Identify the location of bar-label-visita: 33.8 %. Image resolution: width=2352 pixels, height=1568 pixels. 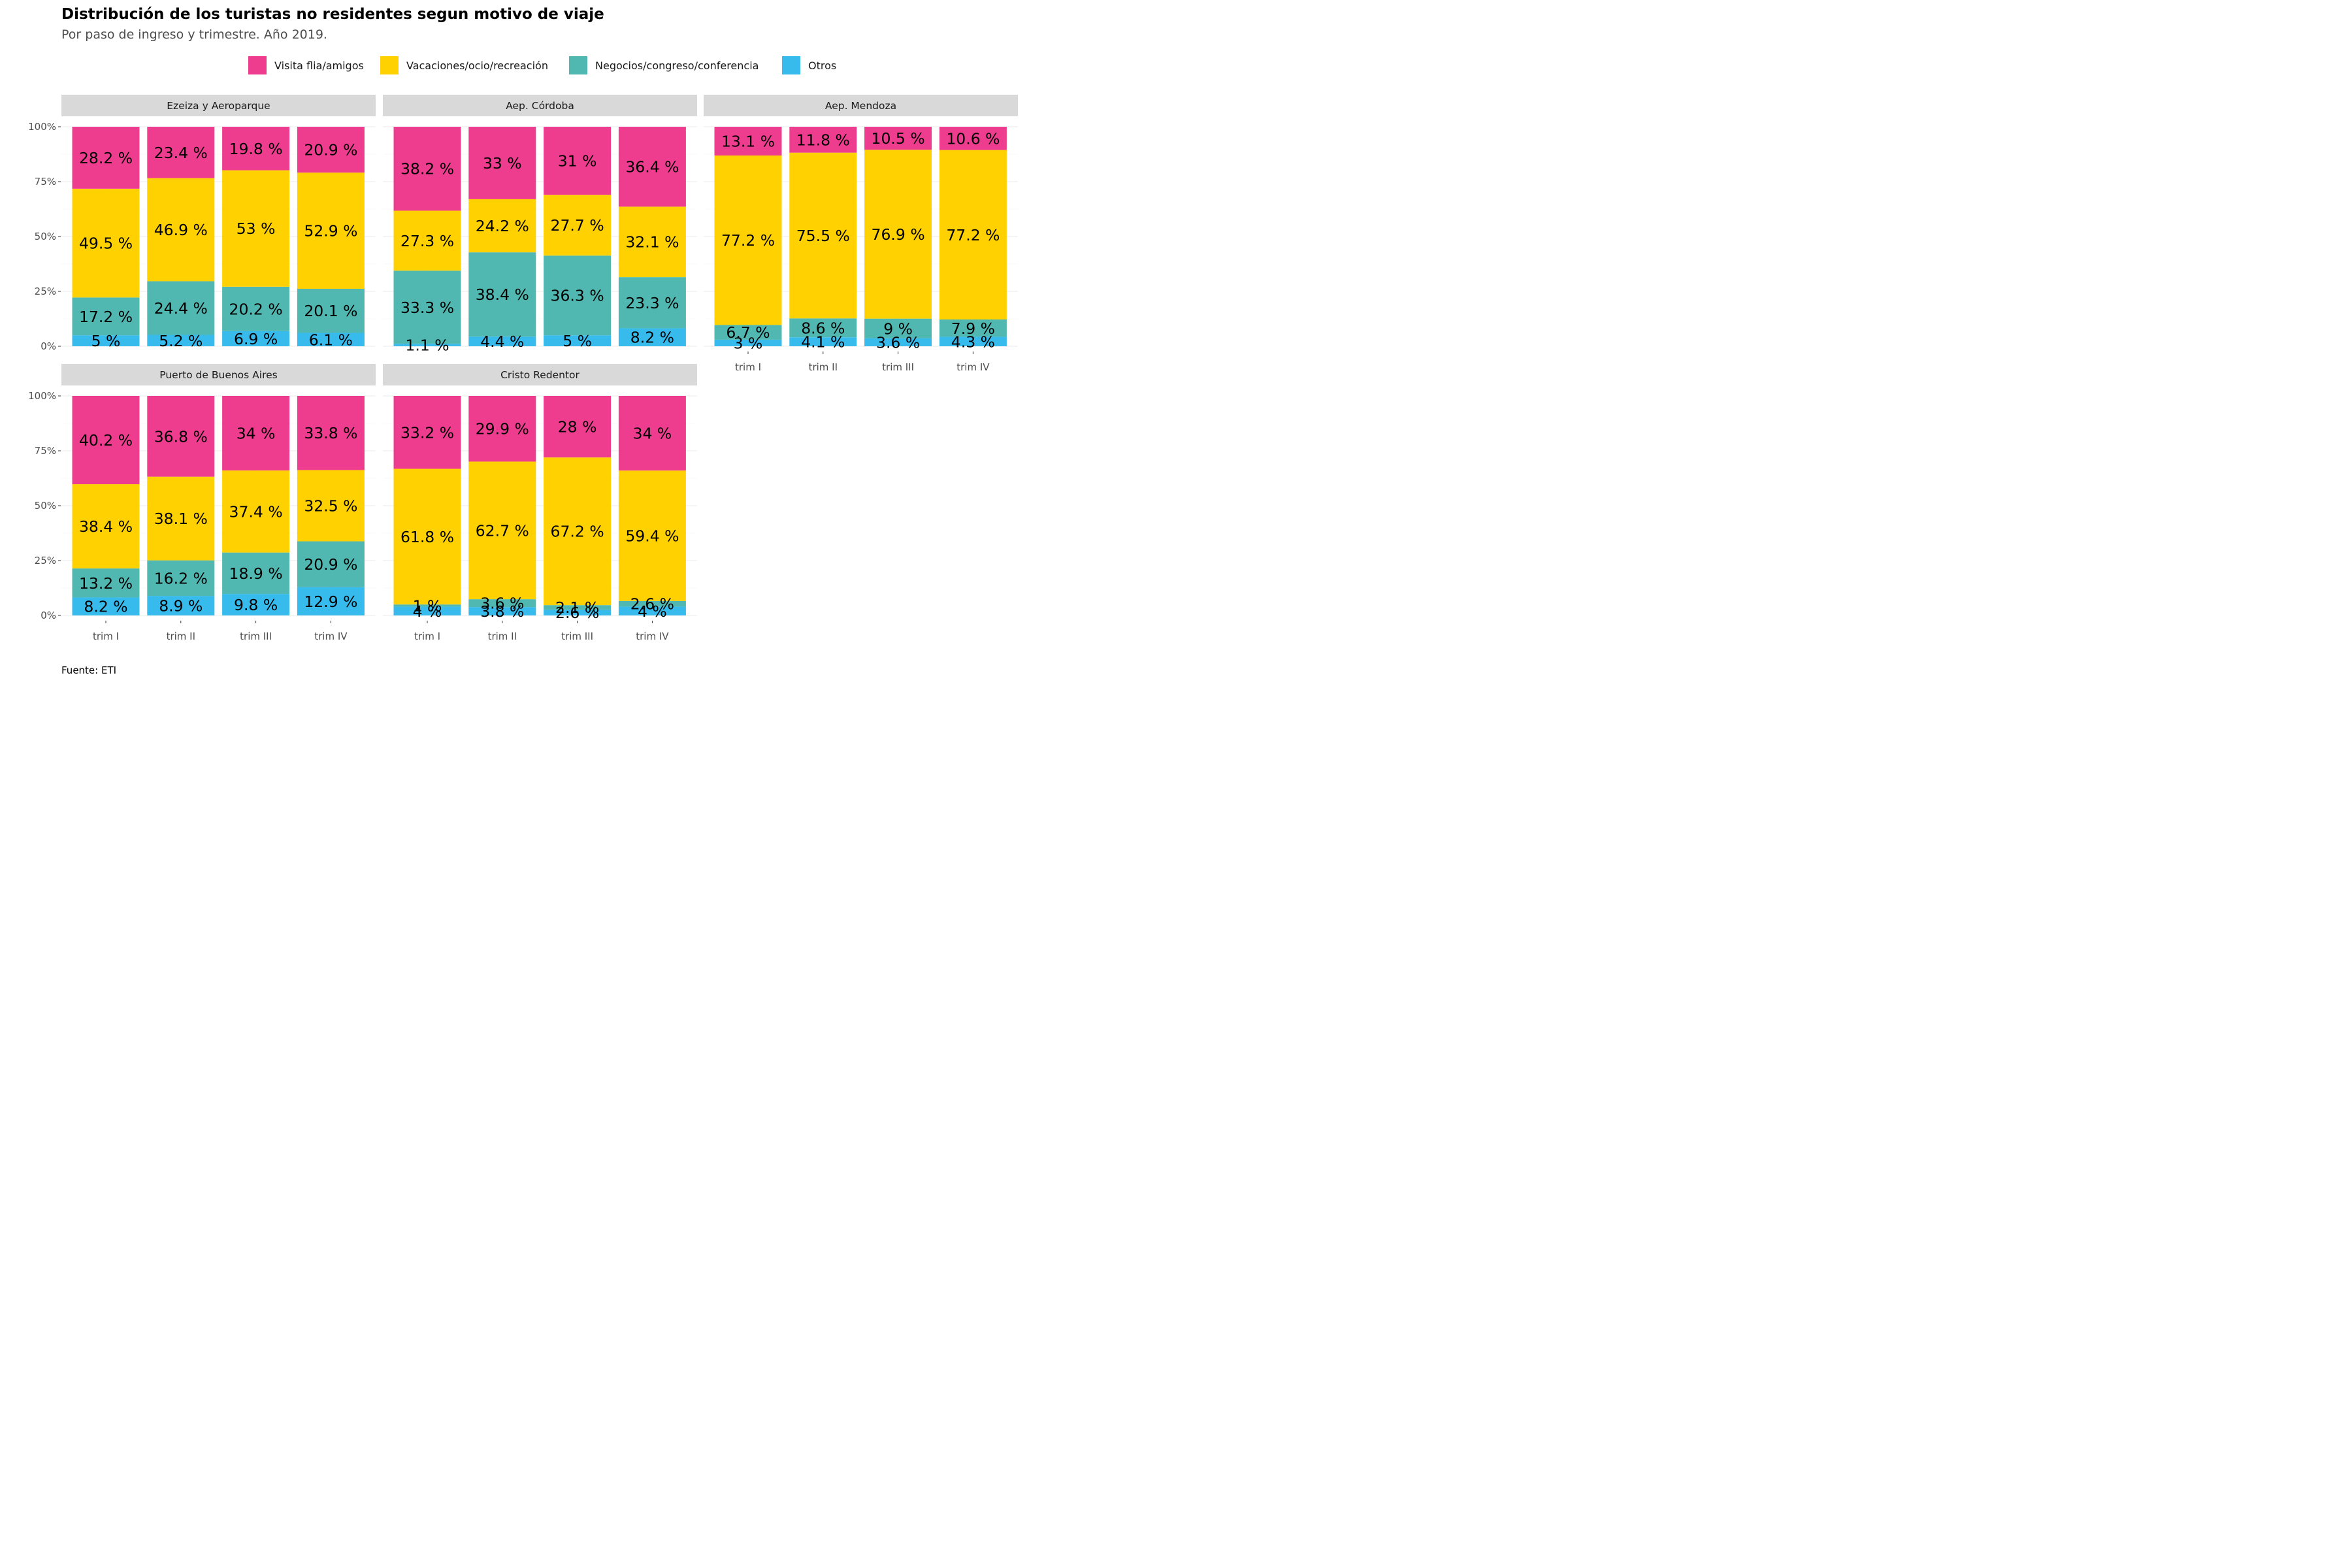
(330, 433).